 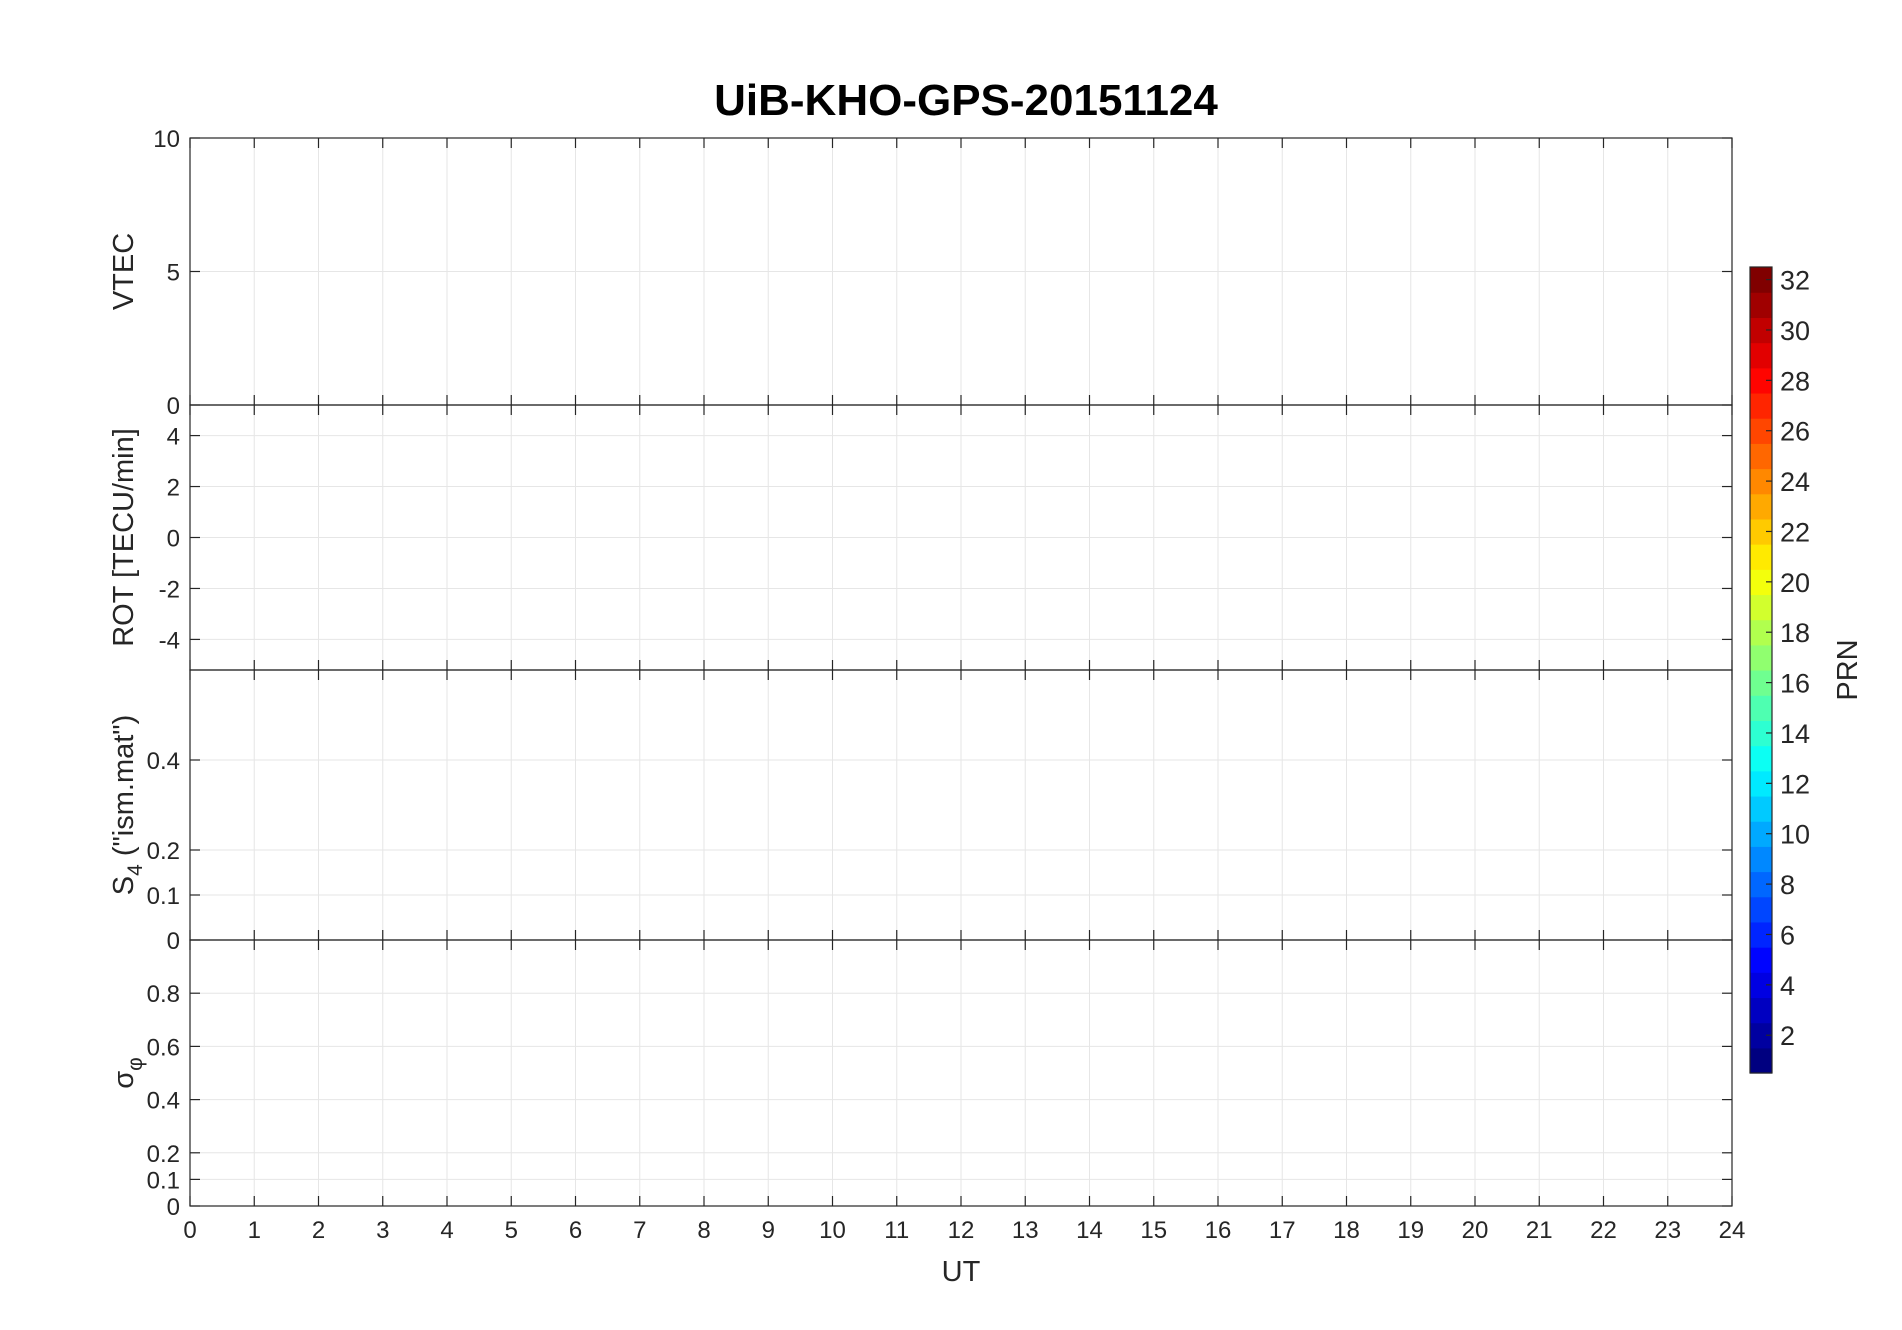 I want to click on y-tick-label: 0.6, so click(x=163, y=1047).